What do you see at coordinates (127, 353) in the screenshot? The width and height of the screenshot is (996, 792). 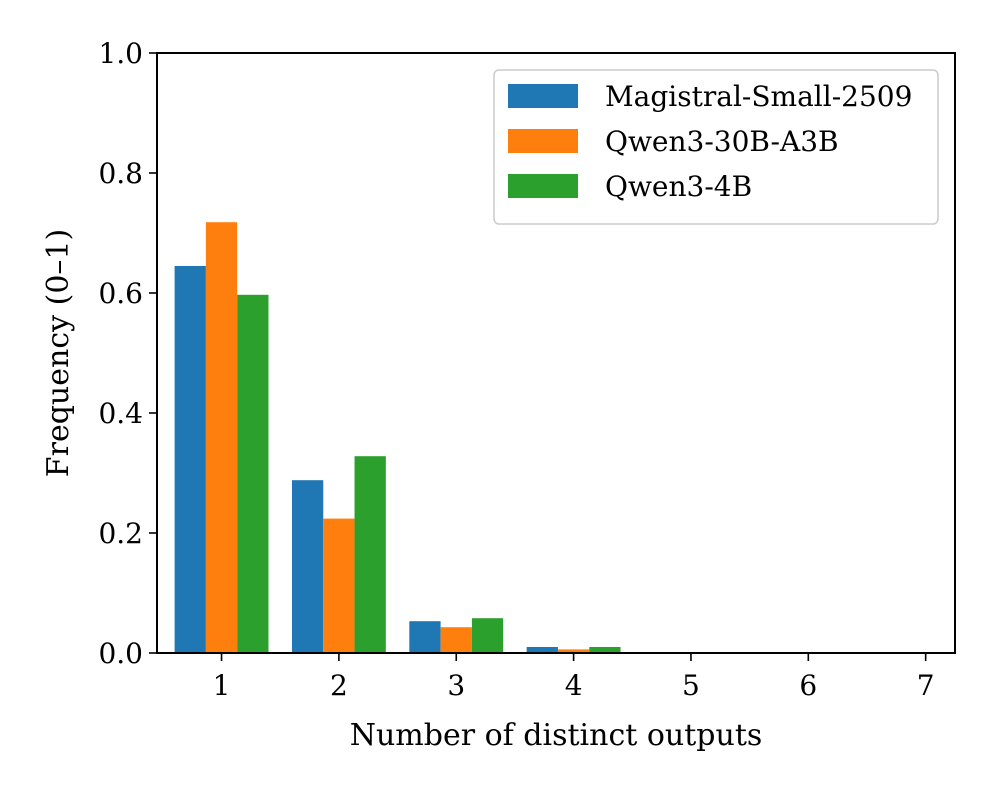 I see `y-axis-ticks: 0.0 0.2 0.4 0.6 0.8 1.0` at bounding box center [127, 353].